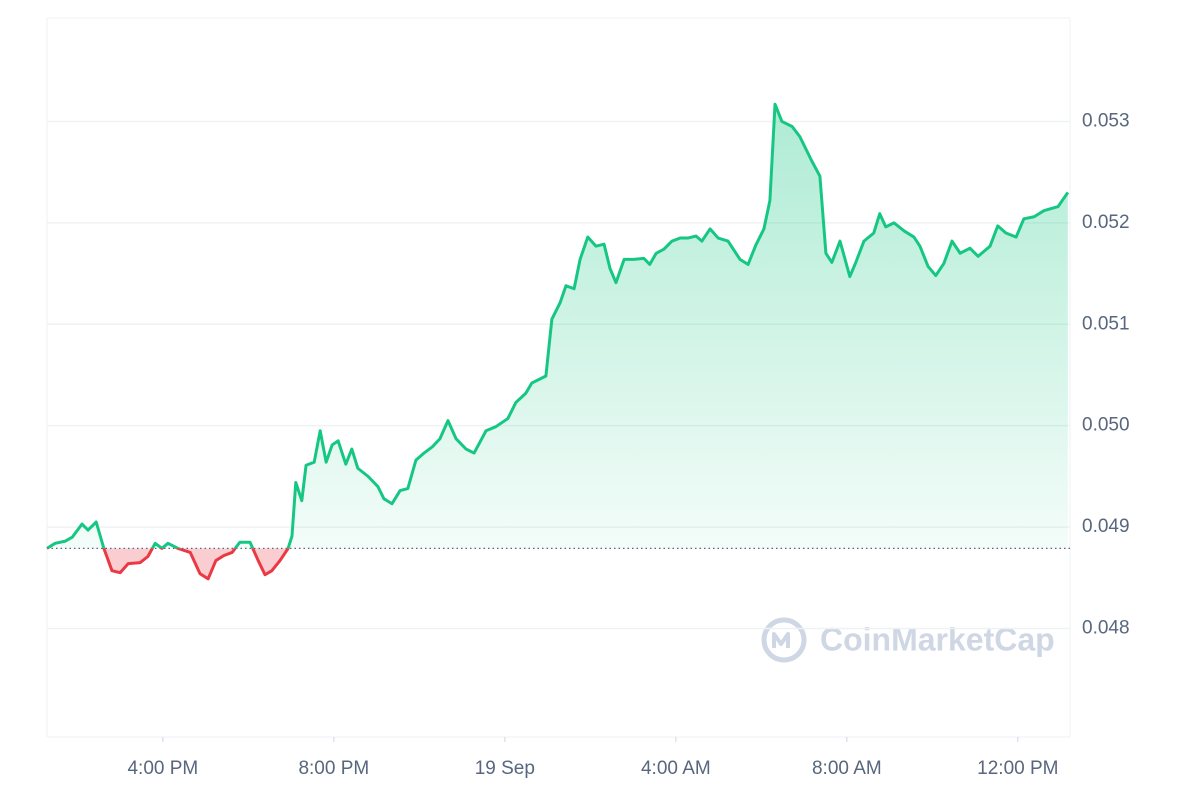 This screenshot has height=800, width=1200. Describe the element at coordinates (1106, 628) in the screenshot. I see `y-tick-label: 0.048` at that location.